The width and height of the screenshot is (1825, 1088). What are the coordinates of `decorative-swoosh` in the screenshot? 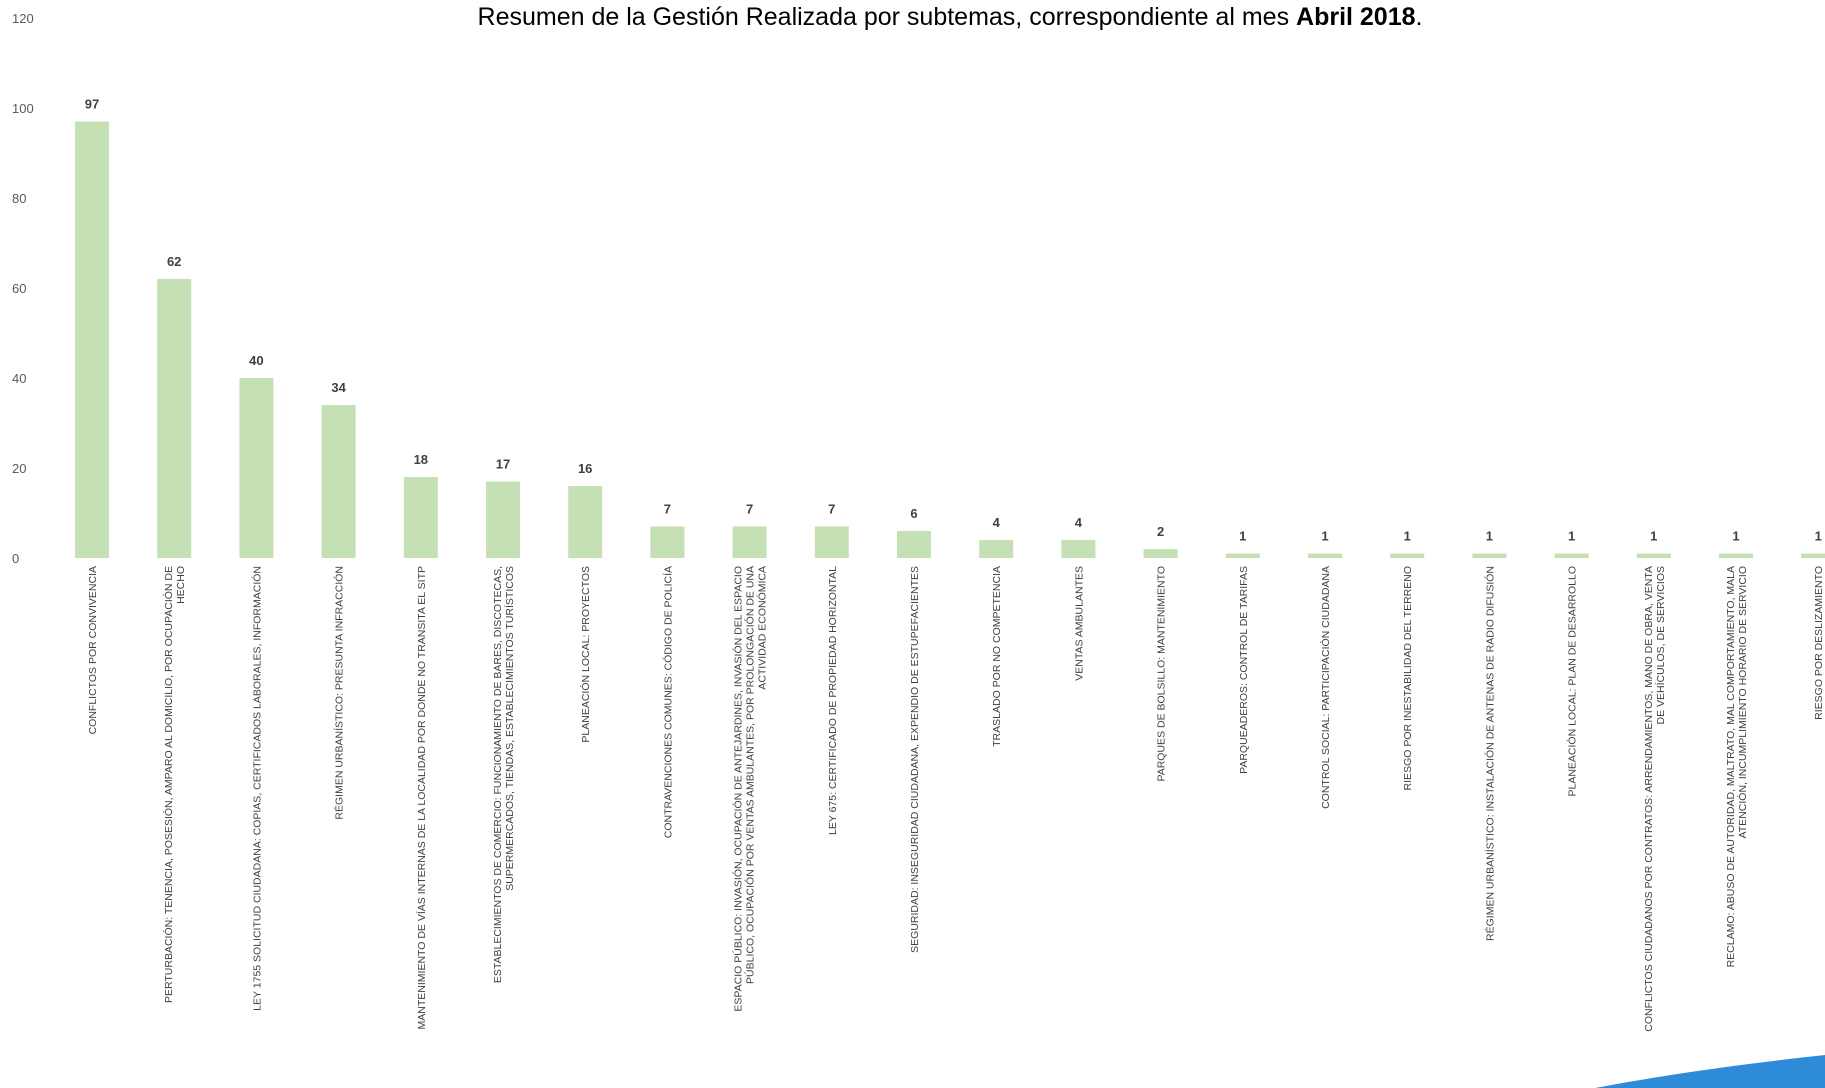 It's located at (1710, 1071).